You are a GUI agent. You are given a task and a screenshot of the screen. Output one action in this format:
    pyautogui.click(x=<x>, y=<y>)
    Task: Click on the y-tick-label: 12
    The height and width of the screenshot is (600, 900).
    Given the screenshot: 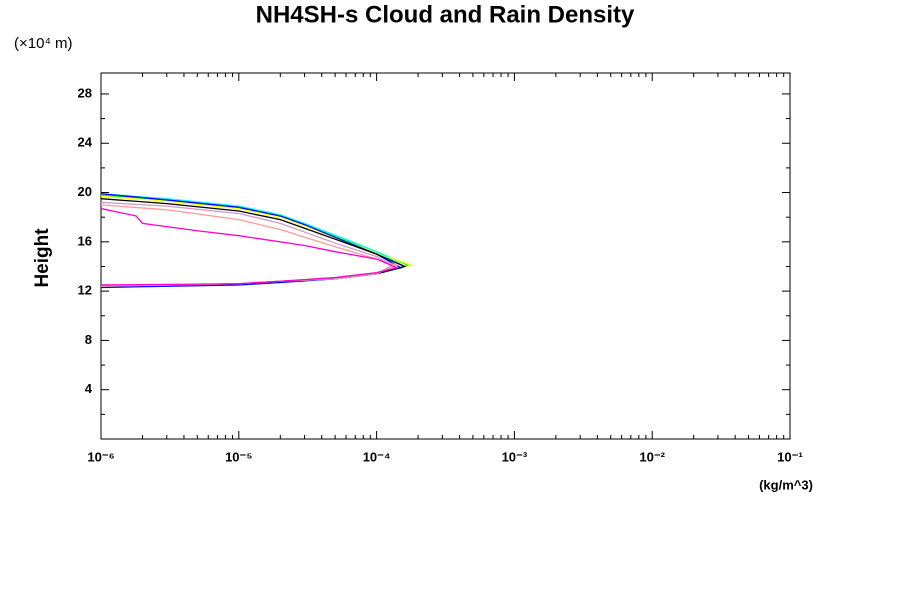 What is the action you would take?
    pyautogui.click(x=85, y=290)
    